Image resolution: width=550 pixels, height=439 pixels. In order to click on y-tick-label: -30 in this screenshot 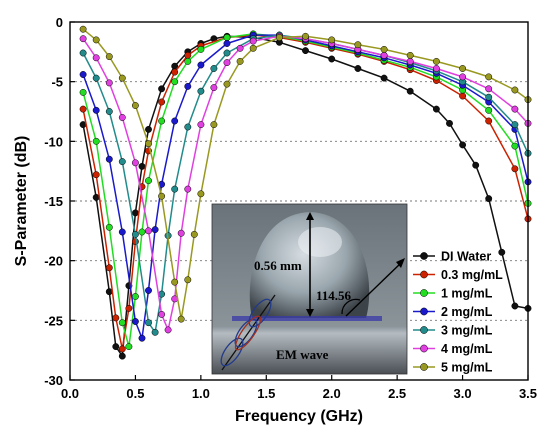, I will do `click(53, 380)`.